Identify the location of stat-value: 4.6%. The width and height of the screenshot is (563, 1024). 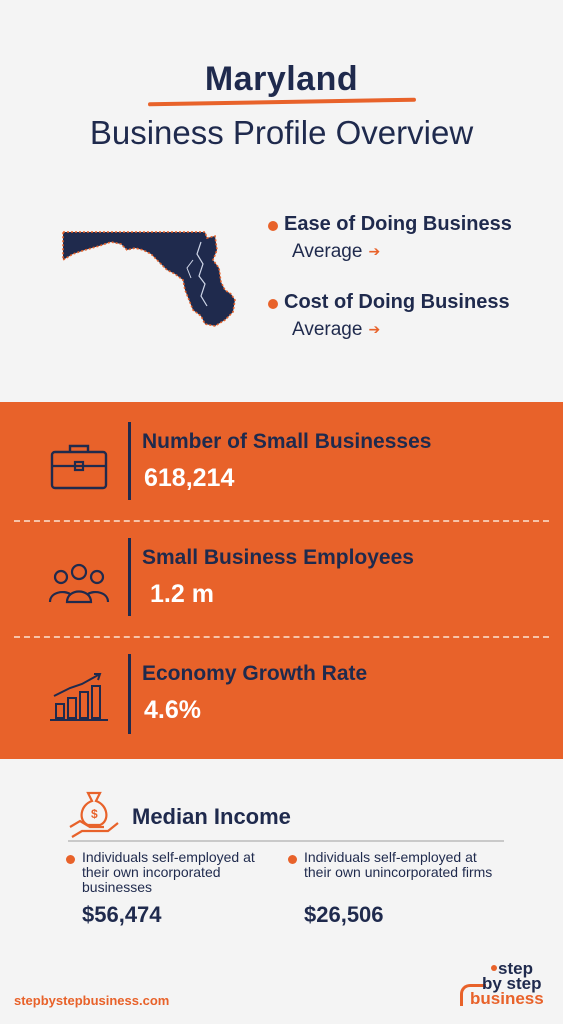
(172, 710).